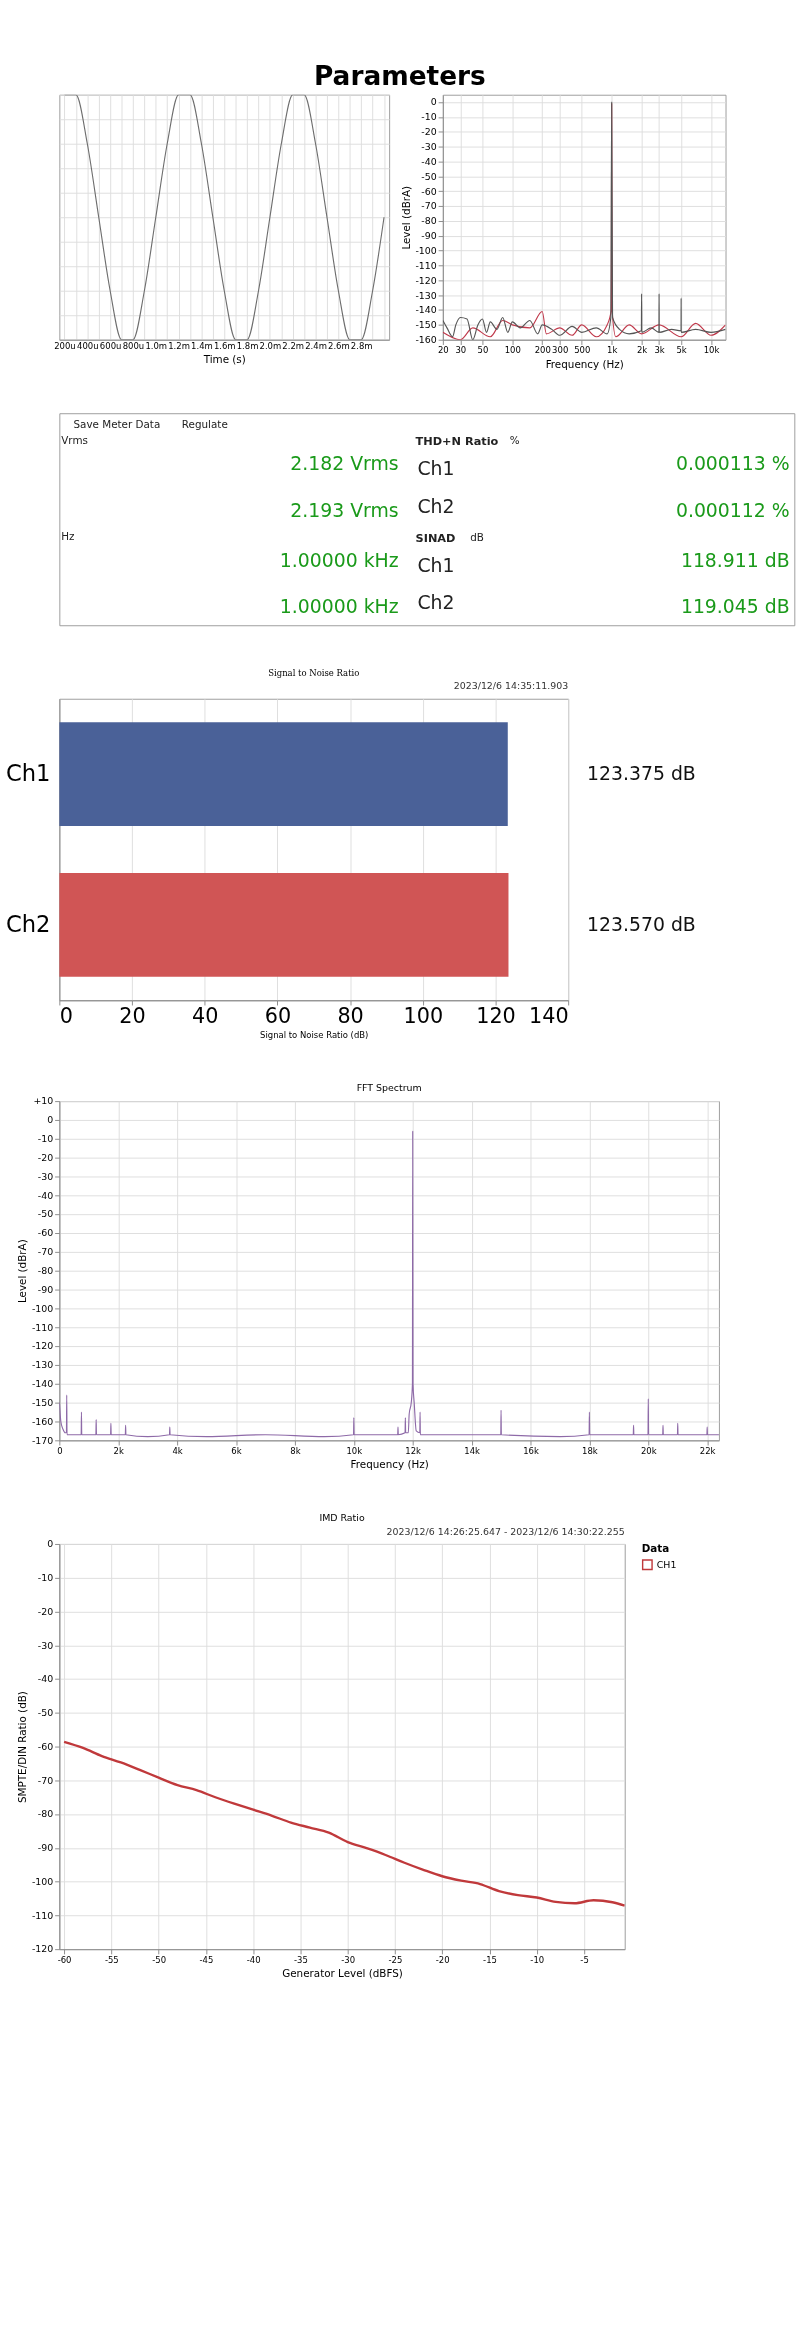 This screenshot has width=800, height=2338. I want to click on text: 0.000113 %, so click(732, 463).